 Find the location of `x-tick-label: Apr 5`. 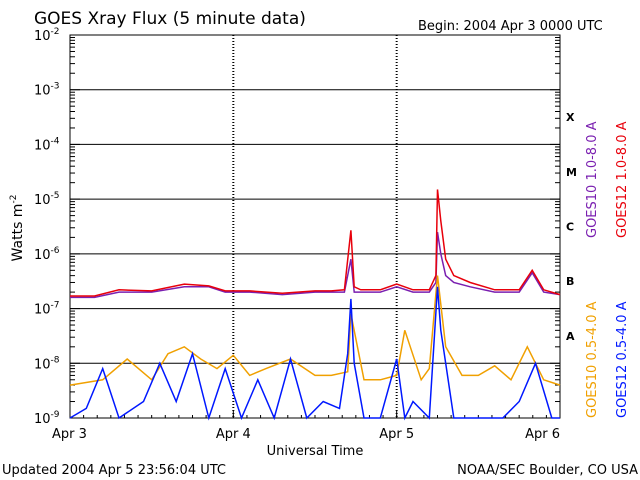

x-tick-label: Apr 5 is located at coordinates (396, 434).